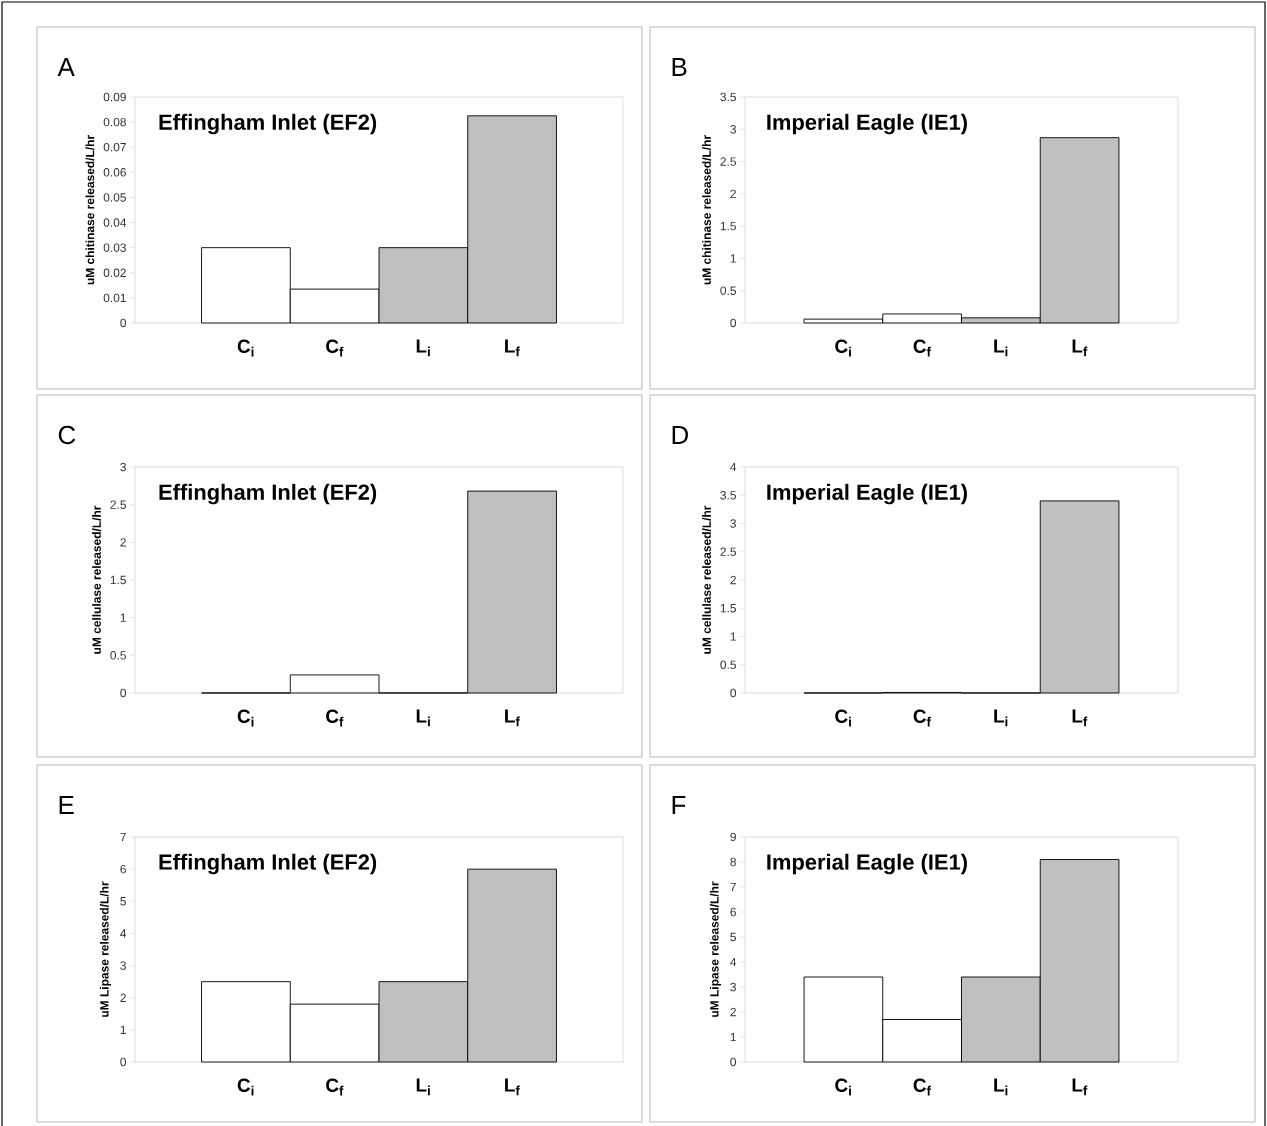 The image size is (1267, 1126). I want to click on chart-title: B, so click(679, 67).